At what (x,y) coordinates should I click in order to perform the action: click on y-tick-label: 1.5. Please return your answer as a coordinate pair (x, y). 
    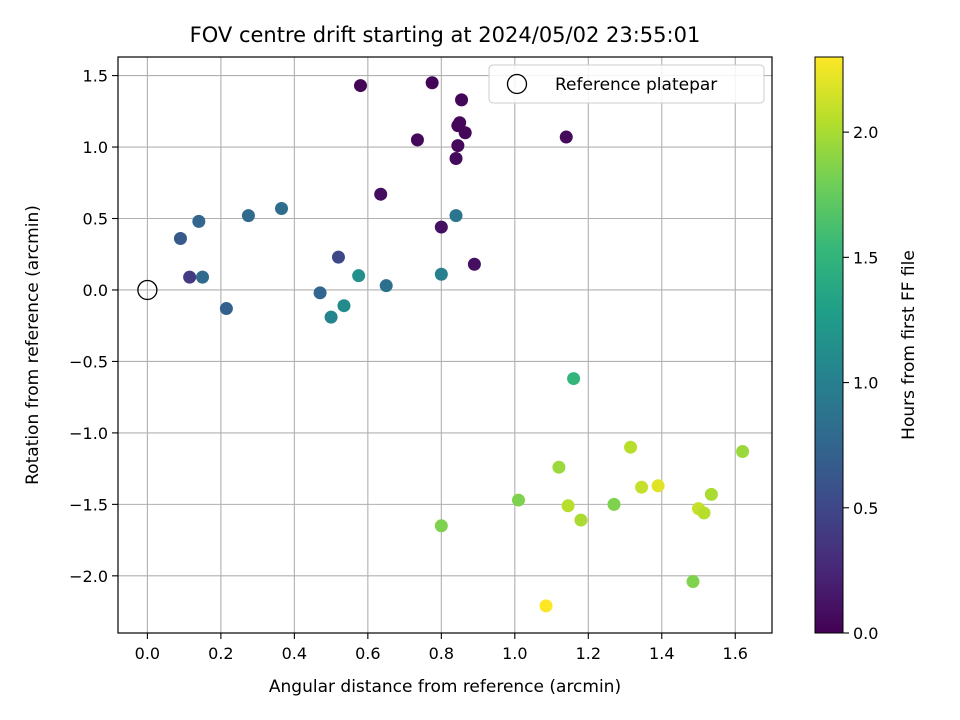
    Looking at the image, I should click on (95, 76).